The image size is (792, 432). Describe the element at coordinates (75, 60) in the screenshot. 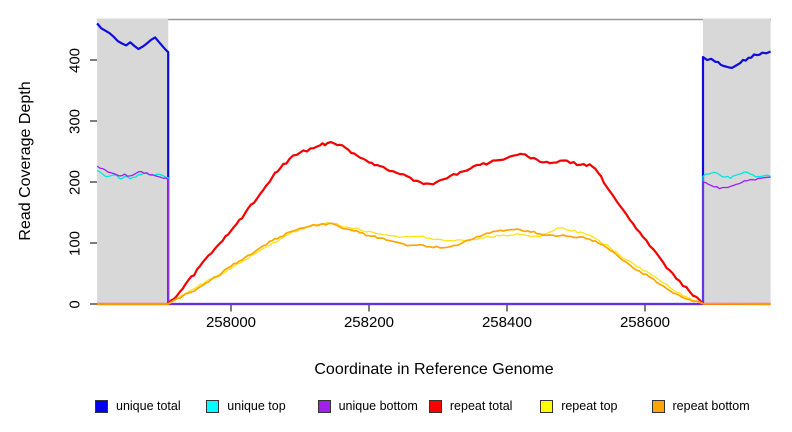

I see `y-tick-label: 400` at that location.